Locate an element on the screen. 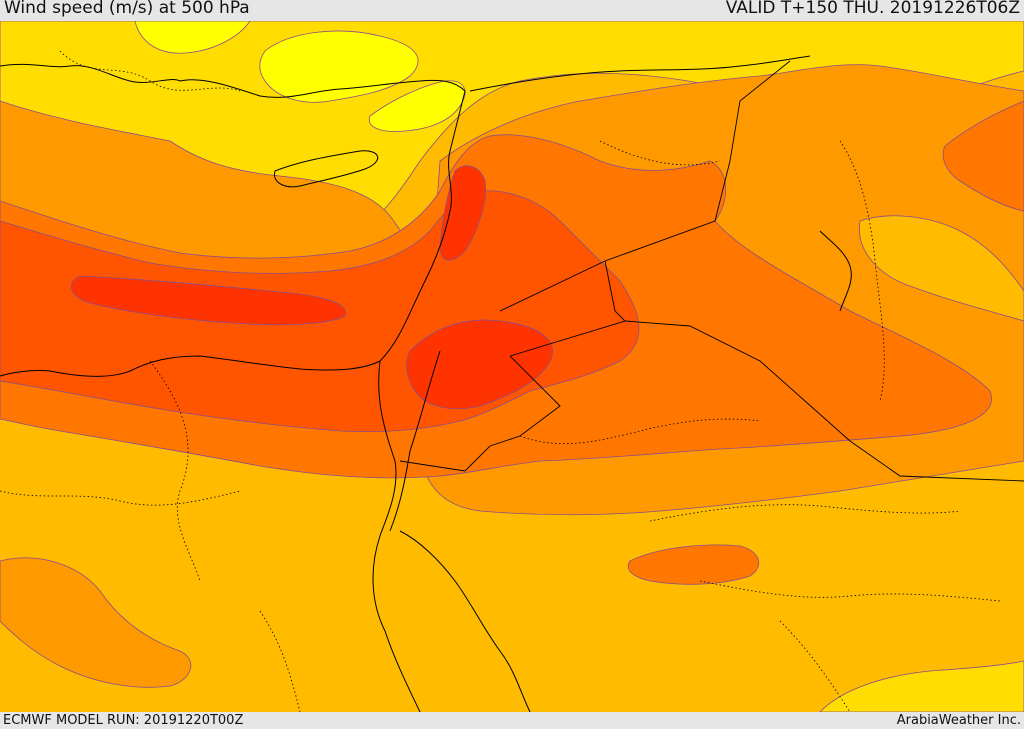  contour-jet-core-east is located at coordinates (479, 364).